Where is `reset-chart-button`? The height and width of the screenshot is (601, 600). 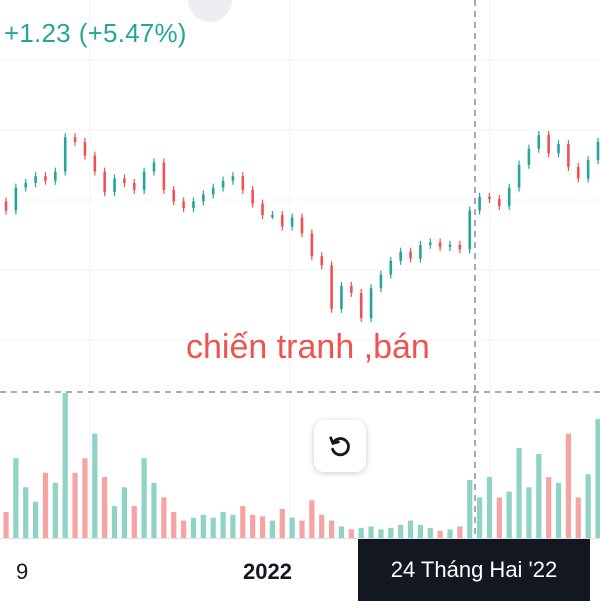
reset-chart-button is located at coordinates (340, 446).